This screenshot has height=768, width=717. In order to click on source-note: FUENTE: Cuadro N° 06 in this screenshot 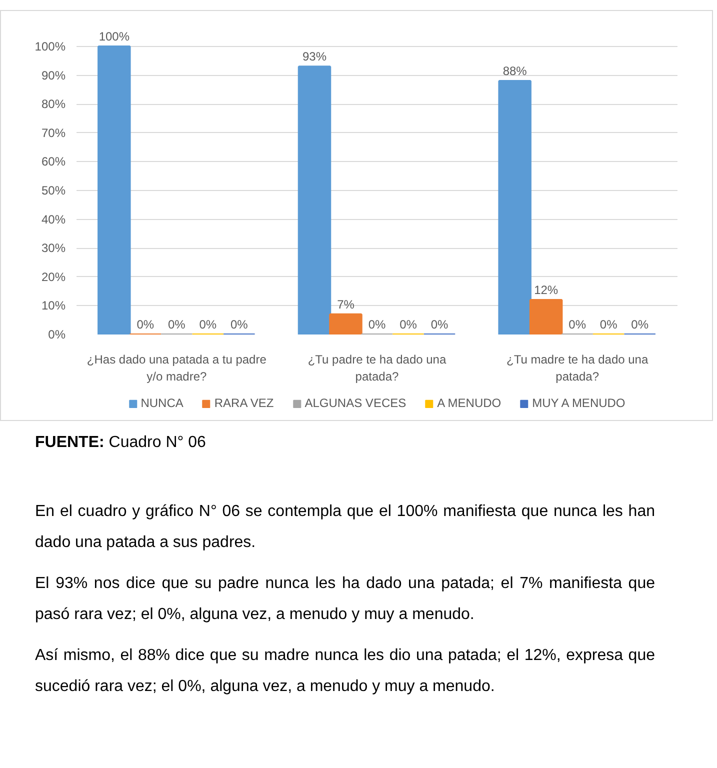, I will do `click(121, 443)`.